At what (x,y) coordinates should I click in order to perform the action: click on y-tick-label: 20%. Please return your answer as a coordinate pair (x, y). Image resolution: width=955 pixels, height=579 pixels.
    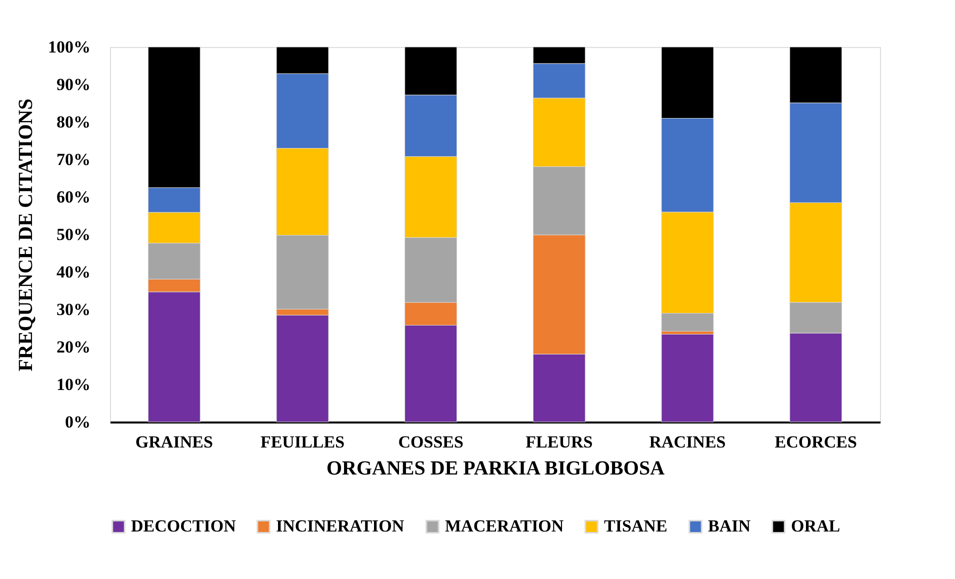
    Looking at the image, I should click on (73, 347).